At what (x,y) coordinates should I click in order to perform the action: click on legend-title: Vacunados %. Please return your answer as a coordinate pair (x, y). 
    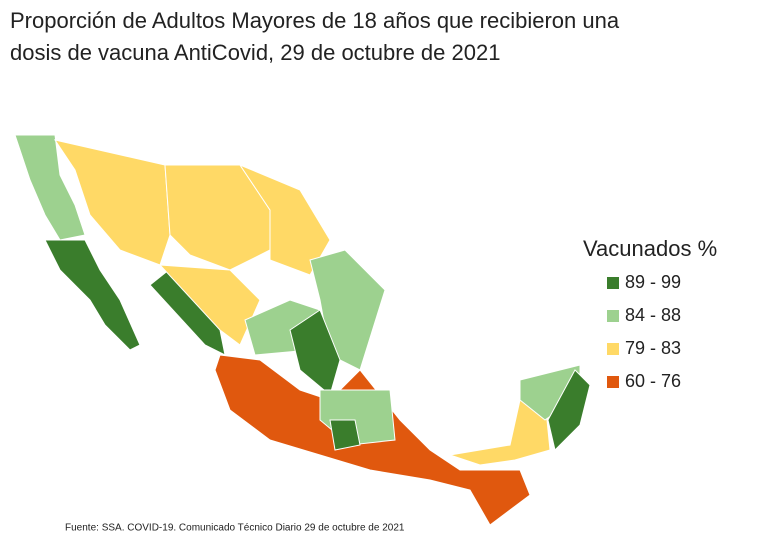
    Looking at the image, I should click on (650, 248).